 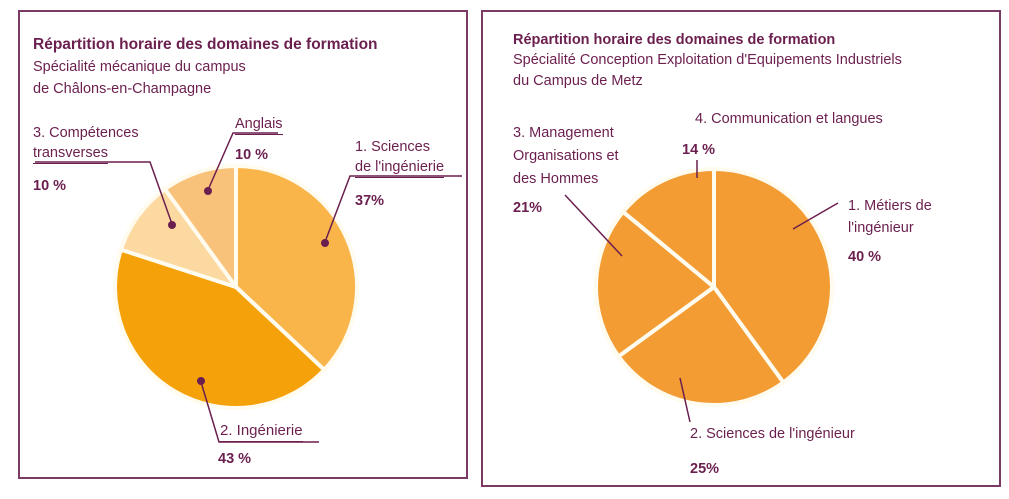 What do you see at coordinates (890, 206) in the screenshot?
I see `label-metiers-1: 1. Métiers de` at bounding box center [890, 206].